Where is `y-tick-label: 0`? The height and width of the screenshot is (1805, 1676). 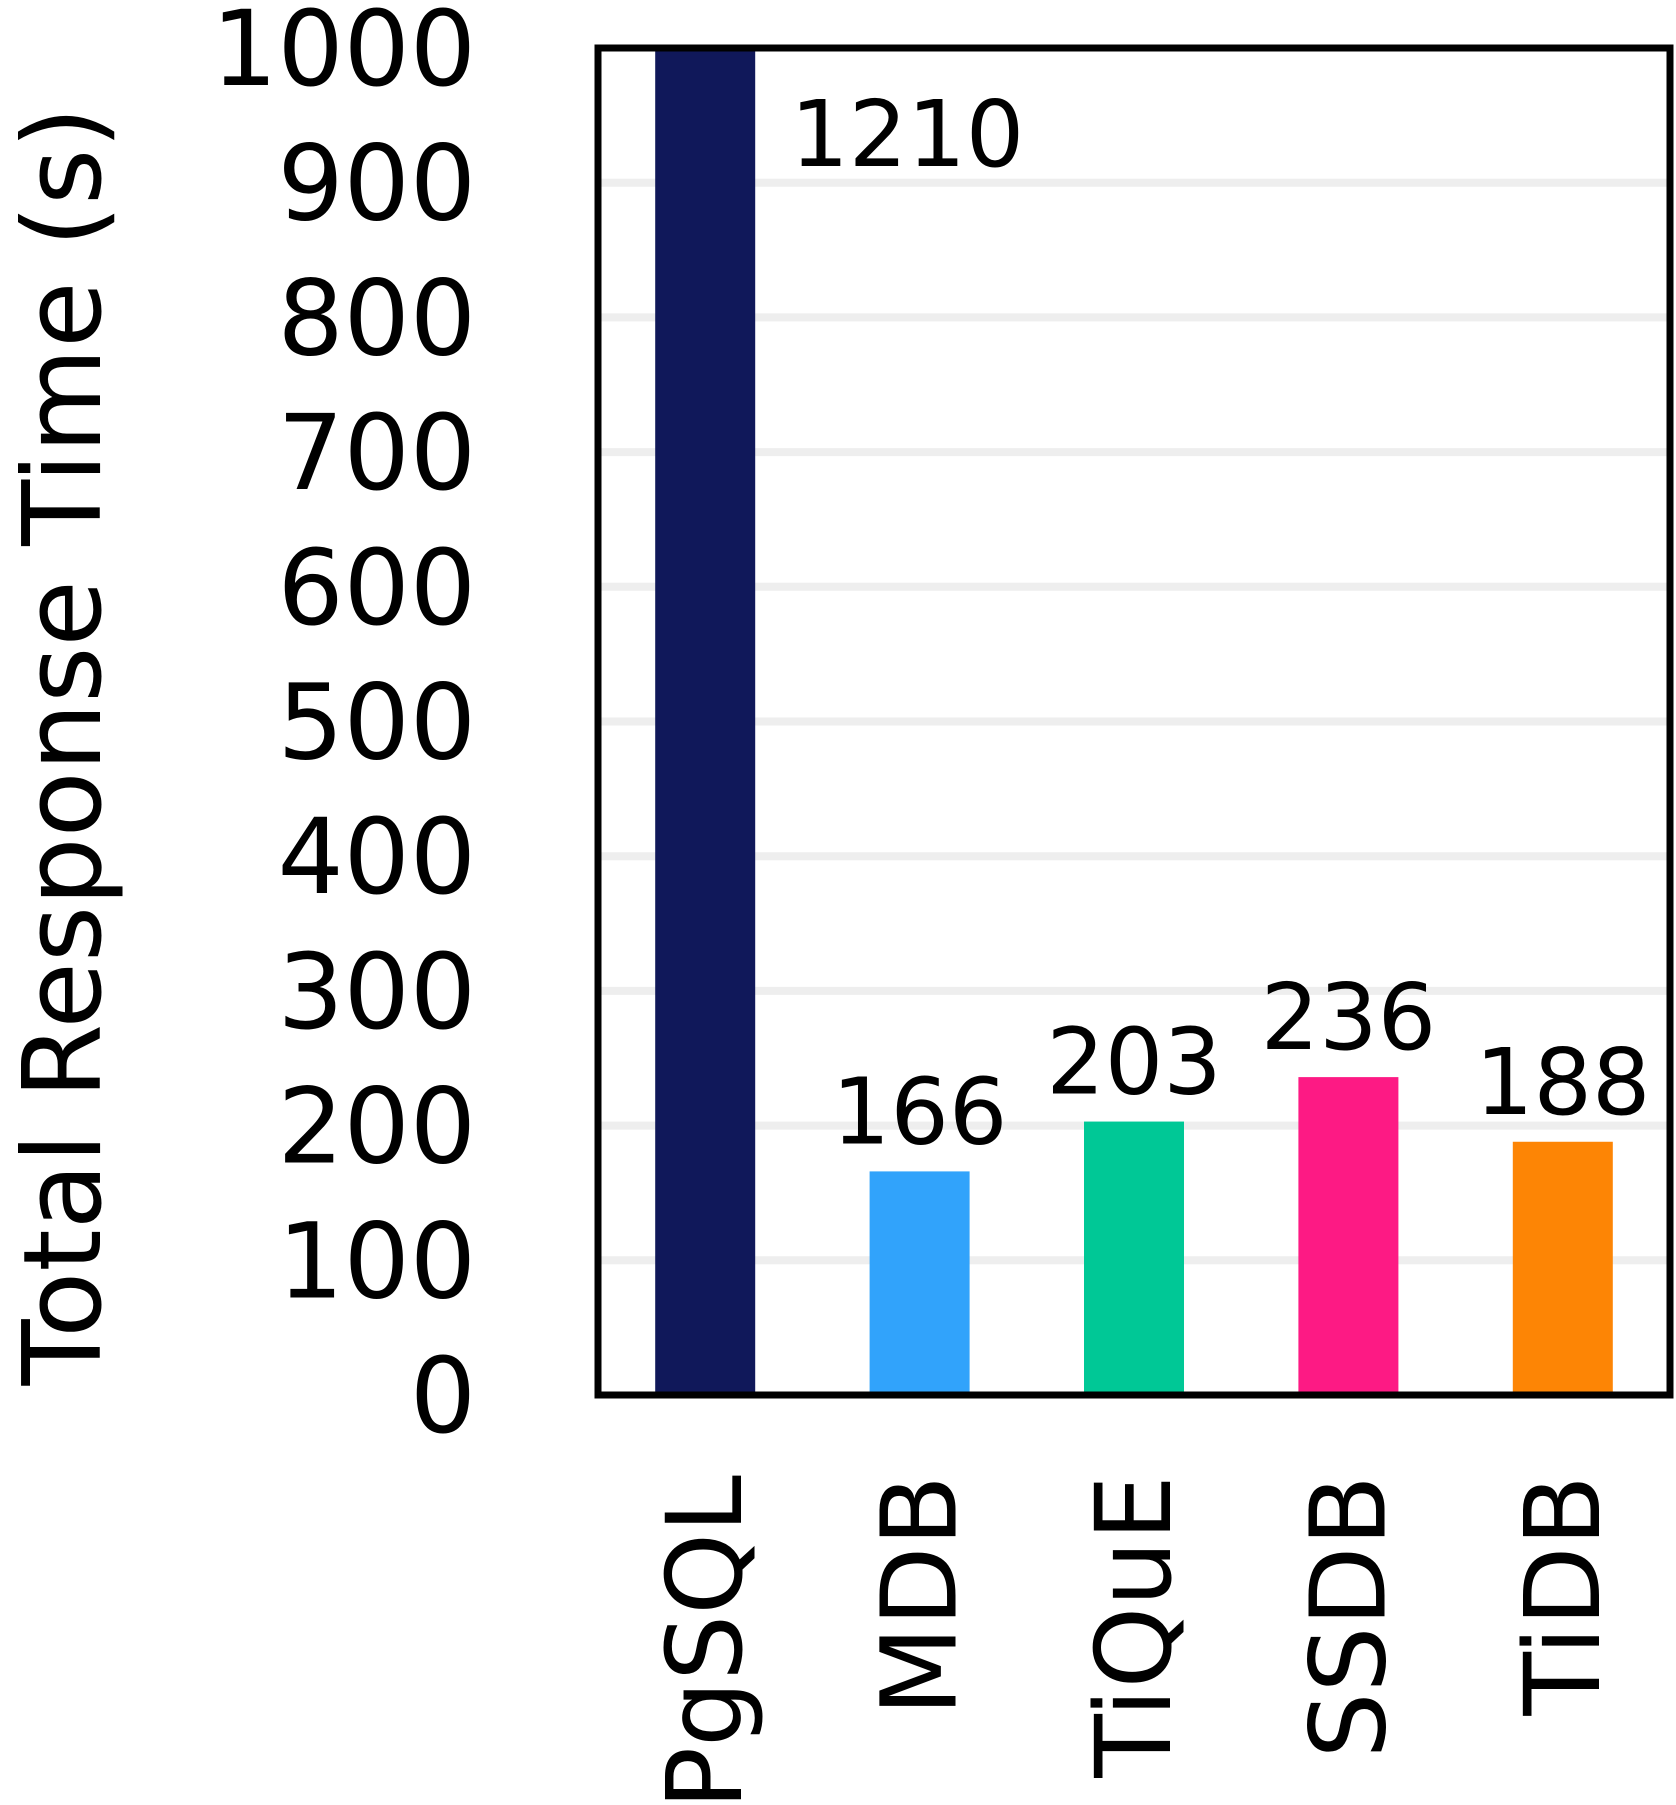 y-tick-label: 0 is located at coordinates (443, 1396).